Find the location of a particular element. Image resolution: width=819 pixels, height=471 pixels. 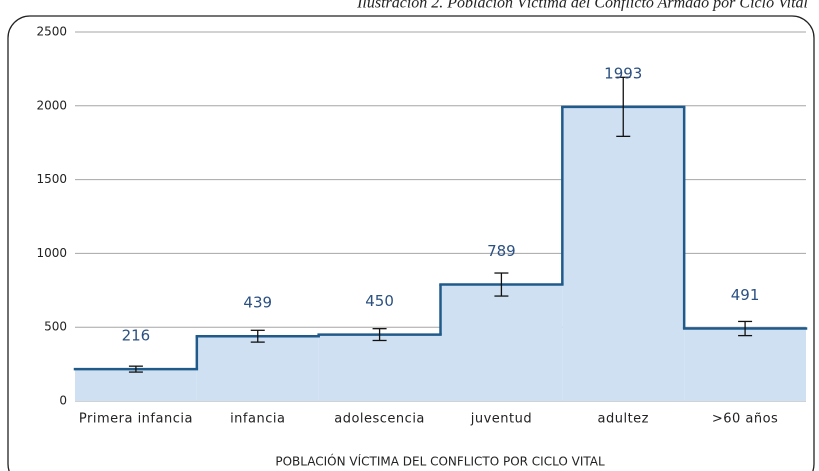

x-tick-label: infancia is located at coordinates (257, 419).